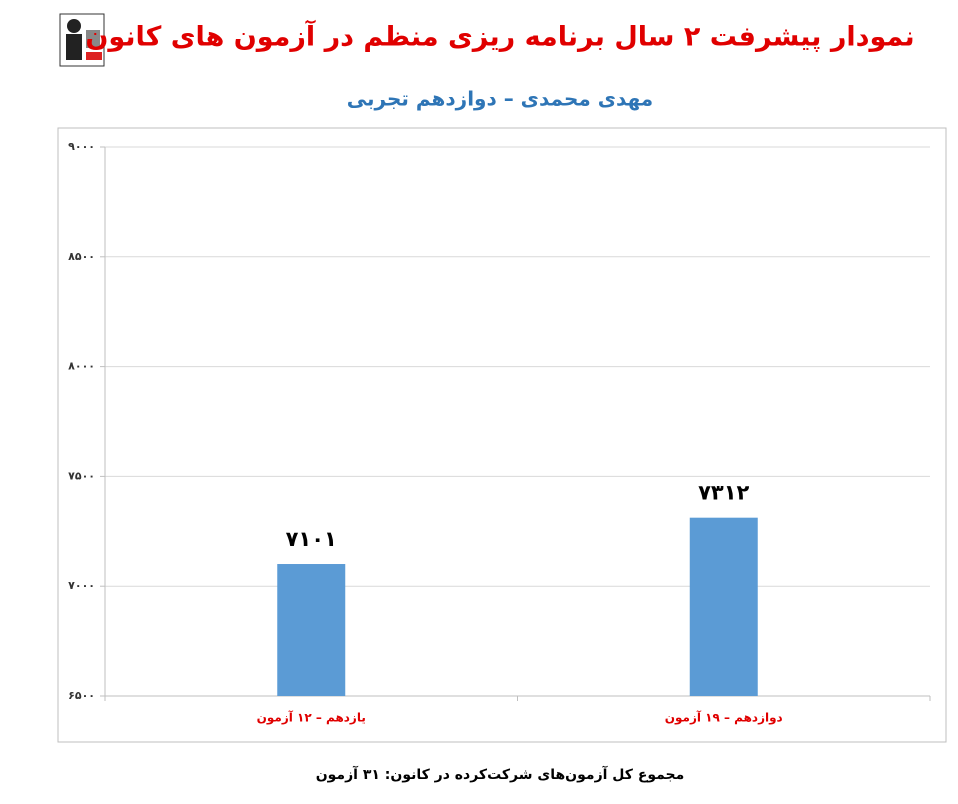 This screenshot has width=958, height=804. Describe the element at coordinates (311, 539) in the screenshot. I see `value-label: ۷۱۰۱` at that location.